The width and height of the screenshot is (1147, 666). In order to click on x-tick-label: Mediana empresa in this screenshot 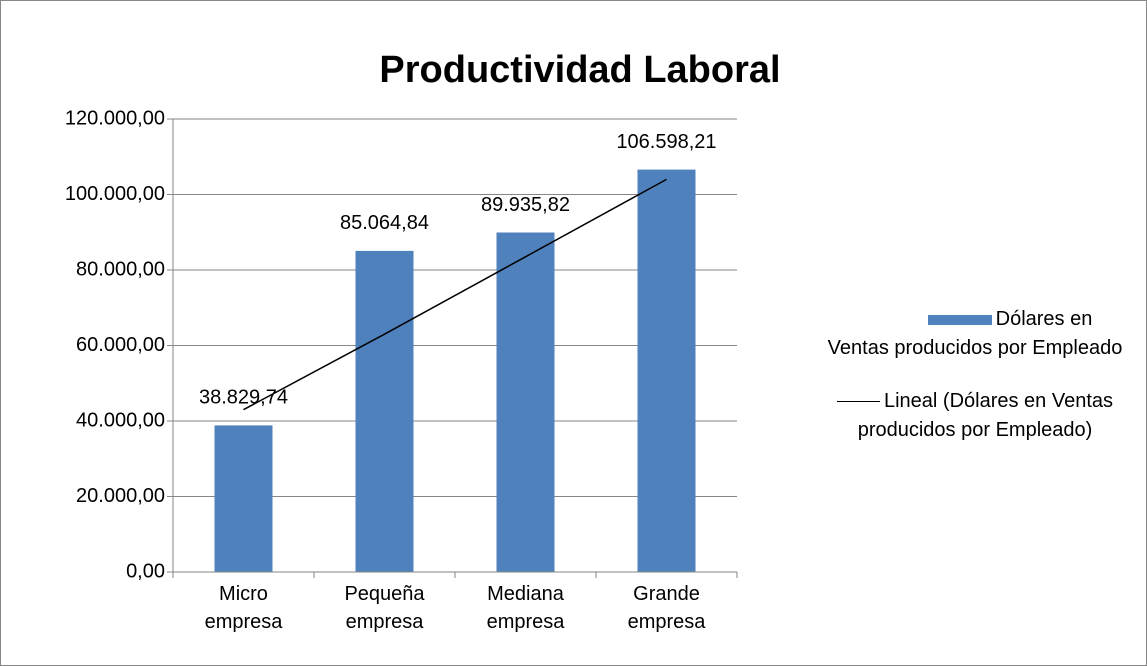, I will do `click(525, 608)`.